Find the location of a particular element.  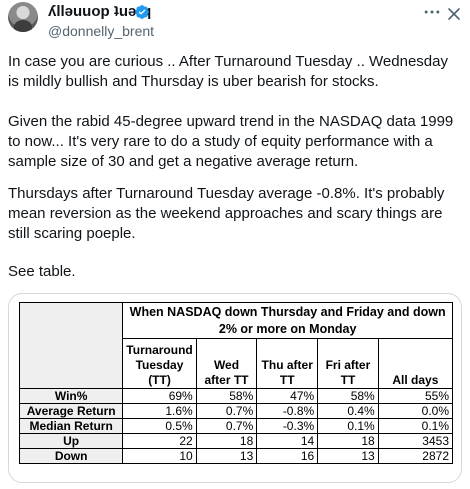

table-row: Average Return 1.6% 0.7% -0.8% 0.4% 0.0% is located at coordinates (236, 411).